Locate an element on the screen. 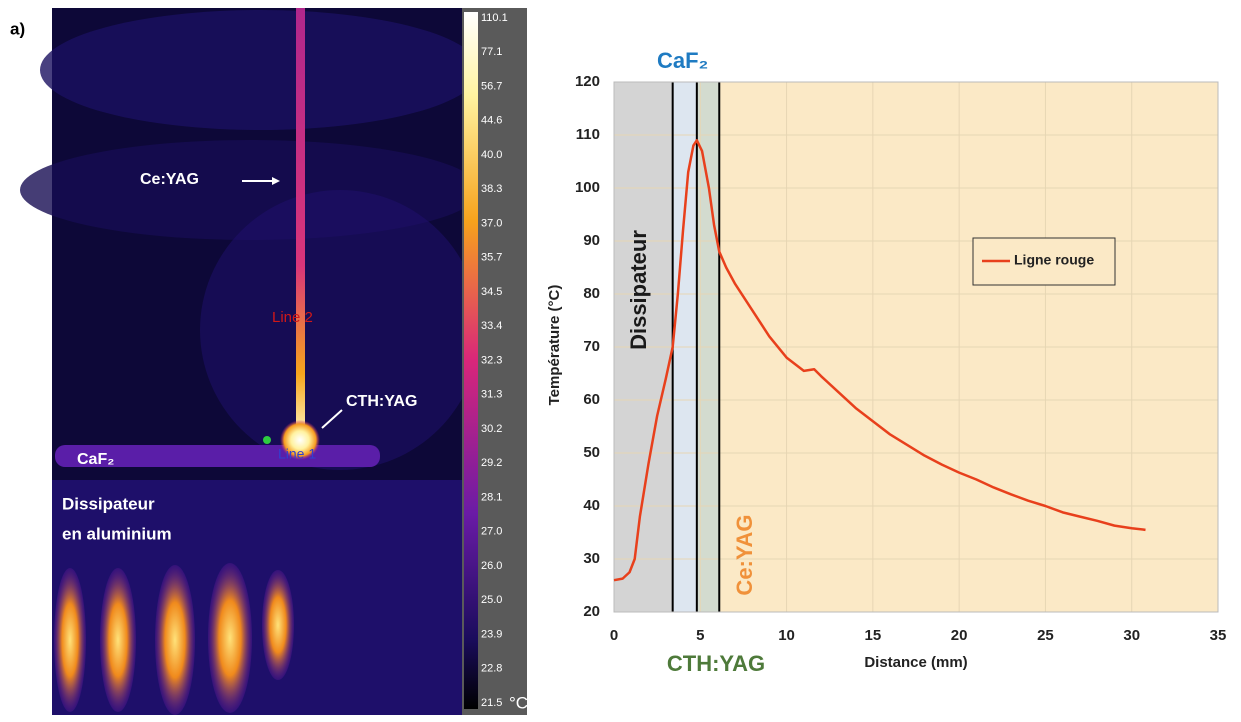 The height and width of the screenshot is (722, 1241). colorbar-label: 35.7 is located at coordinates (491, 258).